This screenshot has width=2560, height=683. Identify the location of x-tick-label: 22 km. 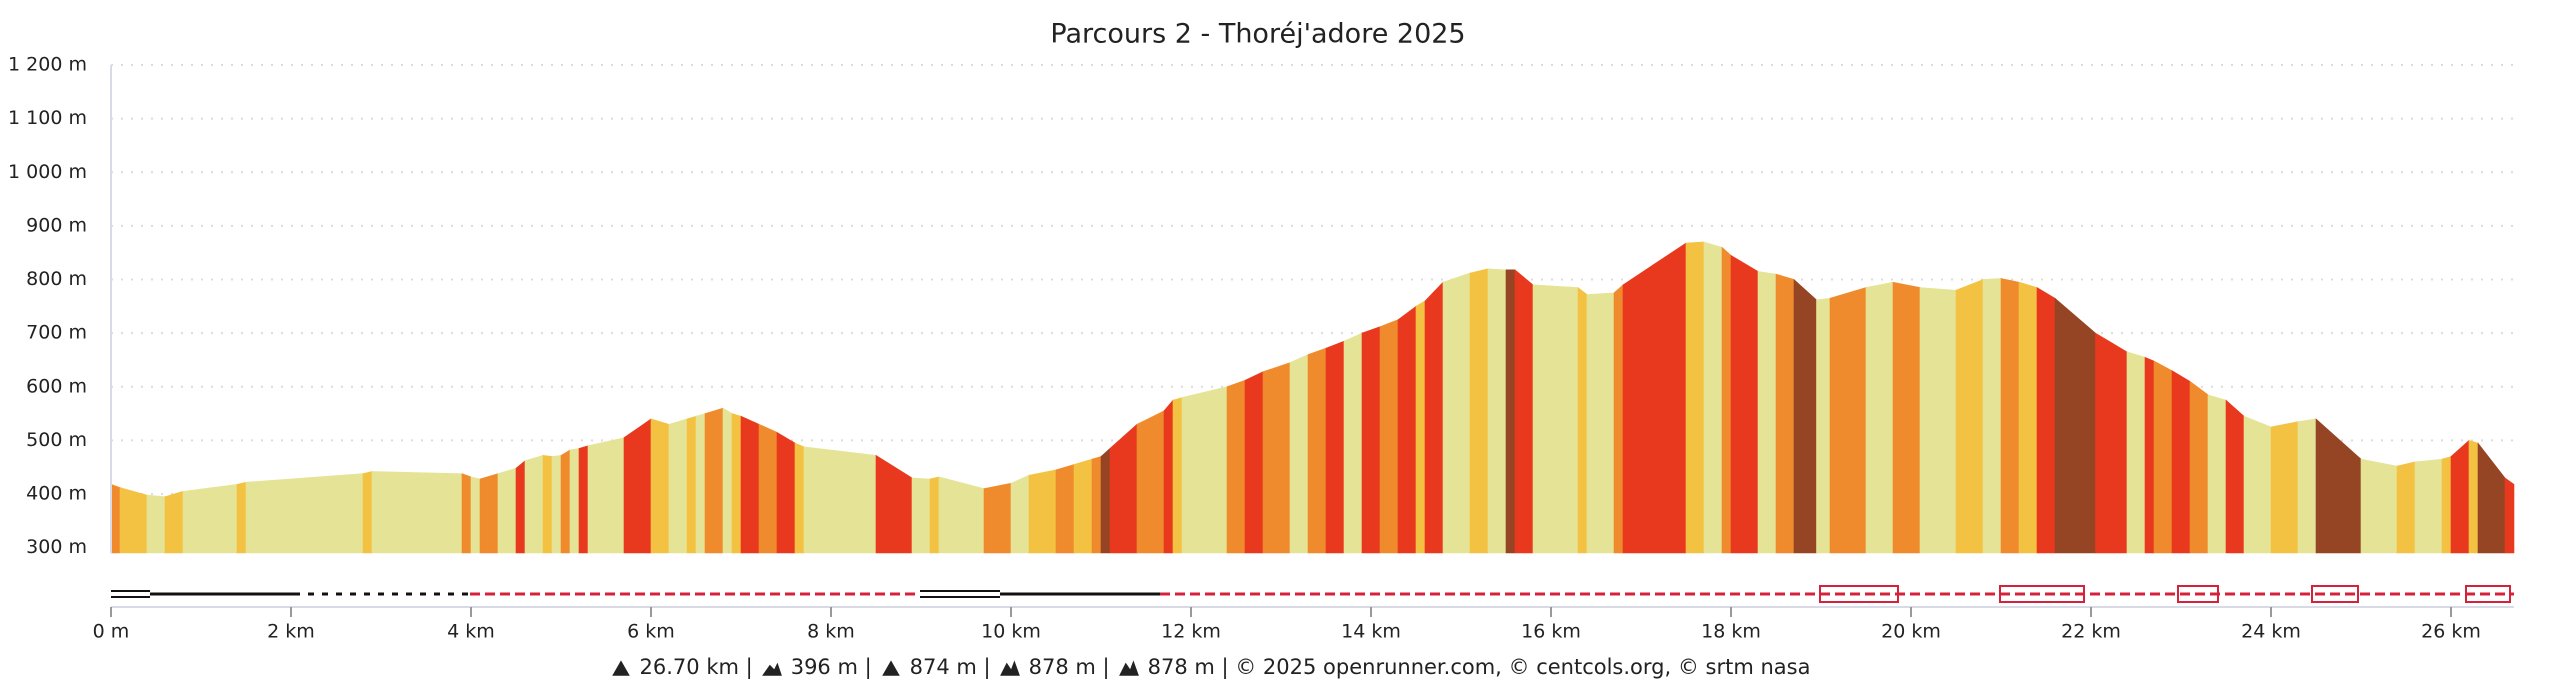
(2091, 632).